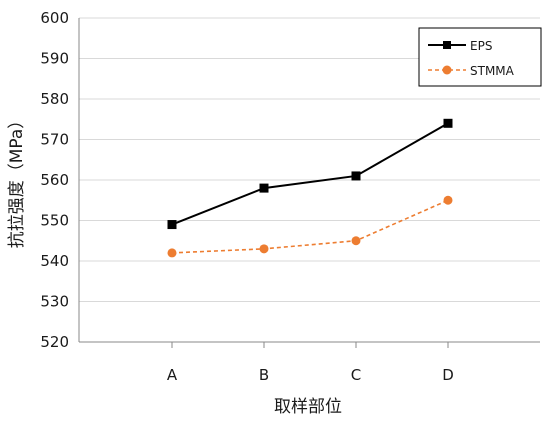 This screenshot has width=557, height=423. Describe the element at coordinates (447, 70) in the screenshot. I see `legend-stmma-marker` at that location.